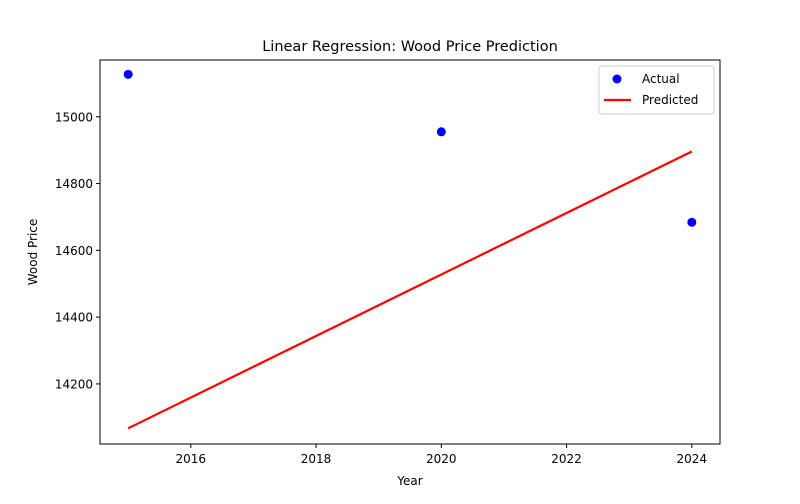 The height and width of the screenshot is (504, 800). Describe the element at coordinates (74, 184) in the screenshot. I see `y-tick-label: 14800` at that location.